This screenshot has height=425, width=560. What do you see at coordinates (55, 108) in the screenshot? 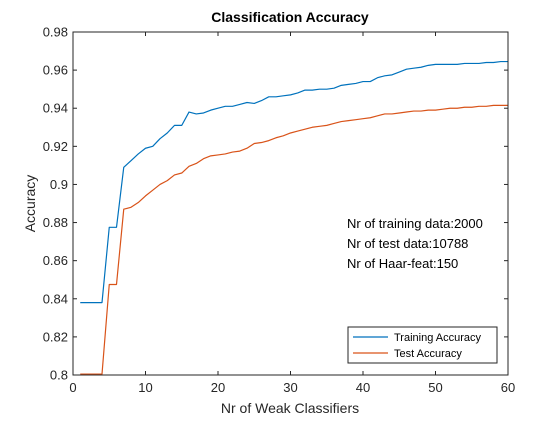
I see `y-tick-label: 0.94` at bounding box center [55, 108].